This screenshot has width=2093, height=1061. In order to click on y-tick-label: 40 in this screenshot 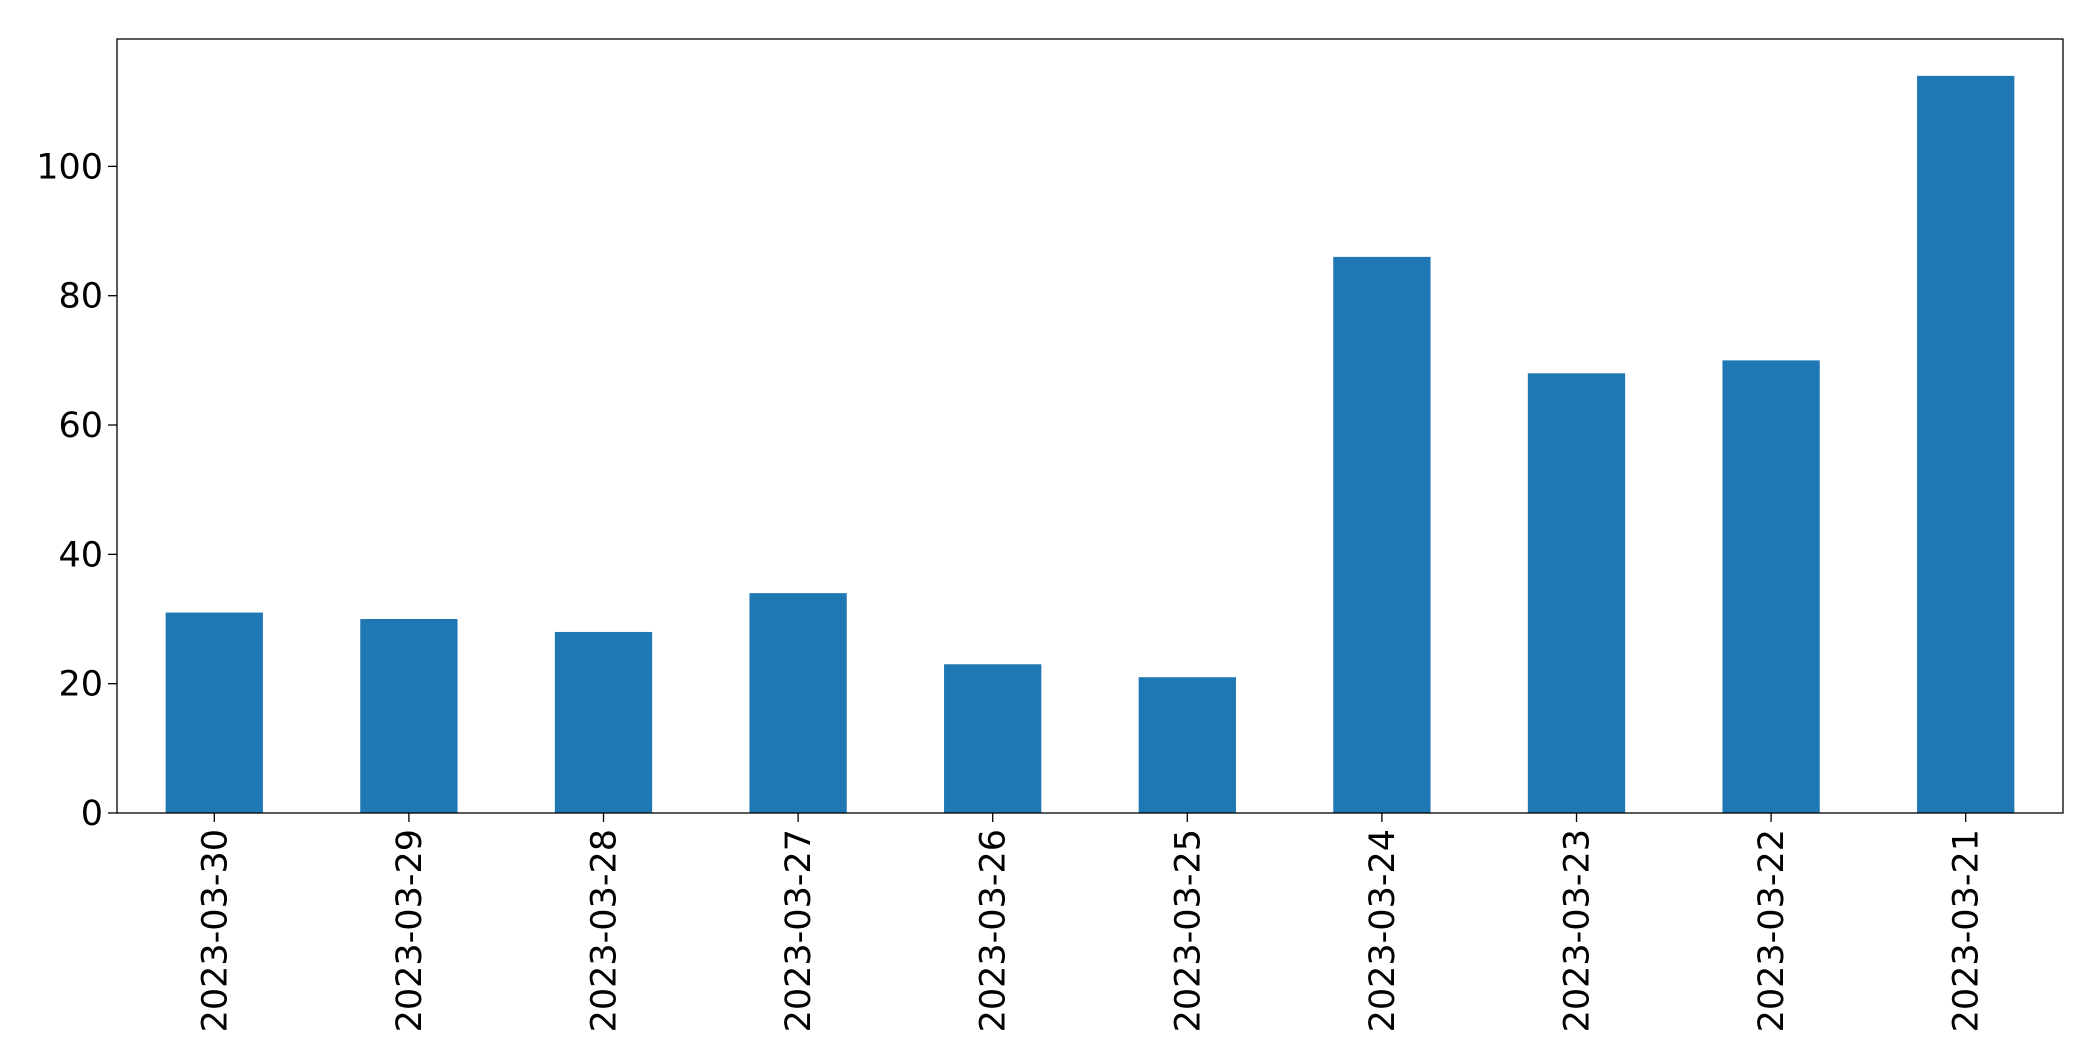, I will do `click(80, 555)`.